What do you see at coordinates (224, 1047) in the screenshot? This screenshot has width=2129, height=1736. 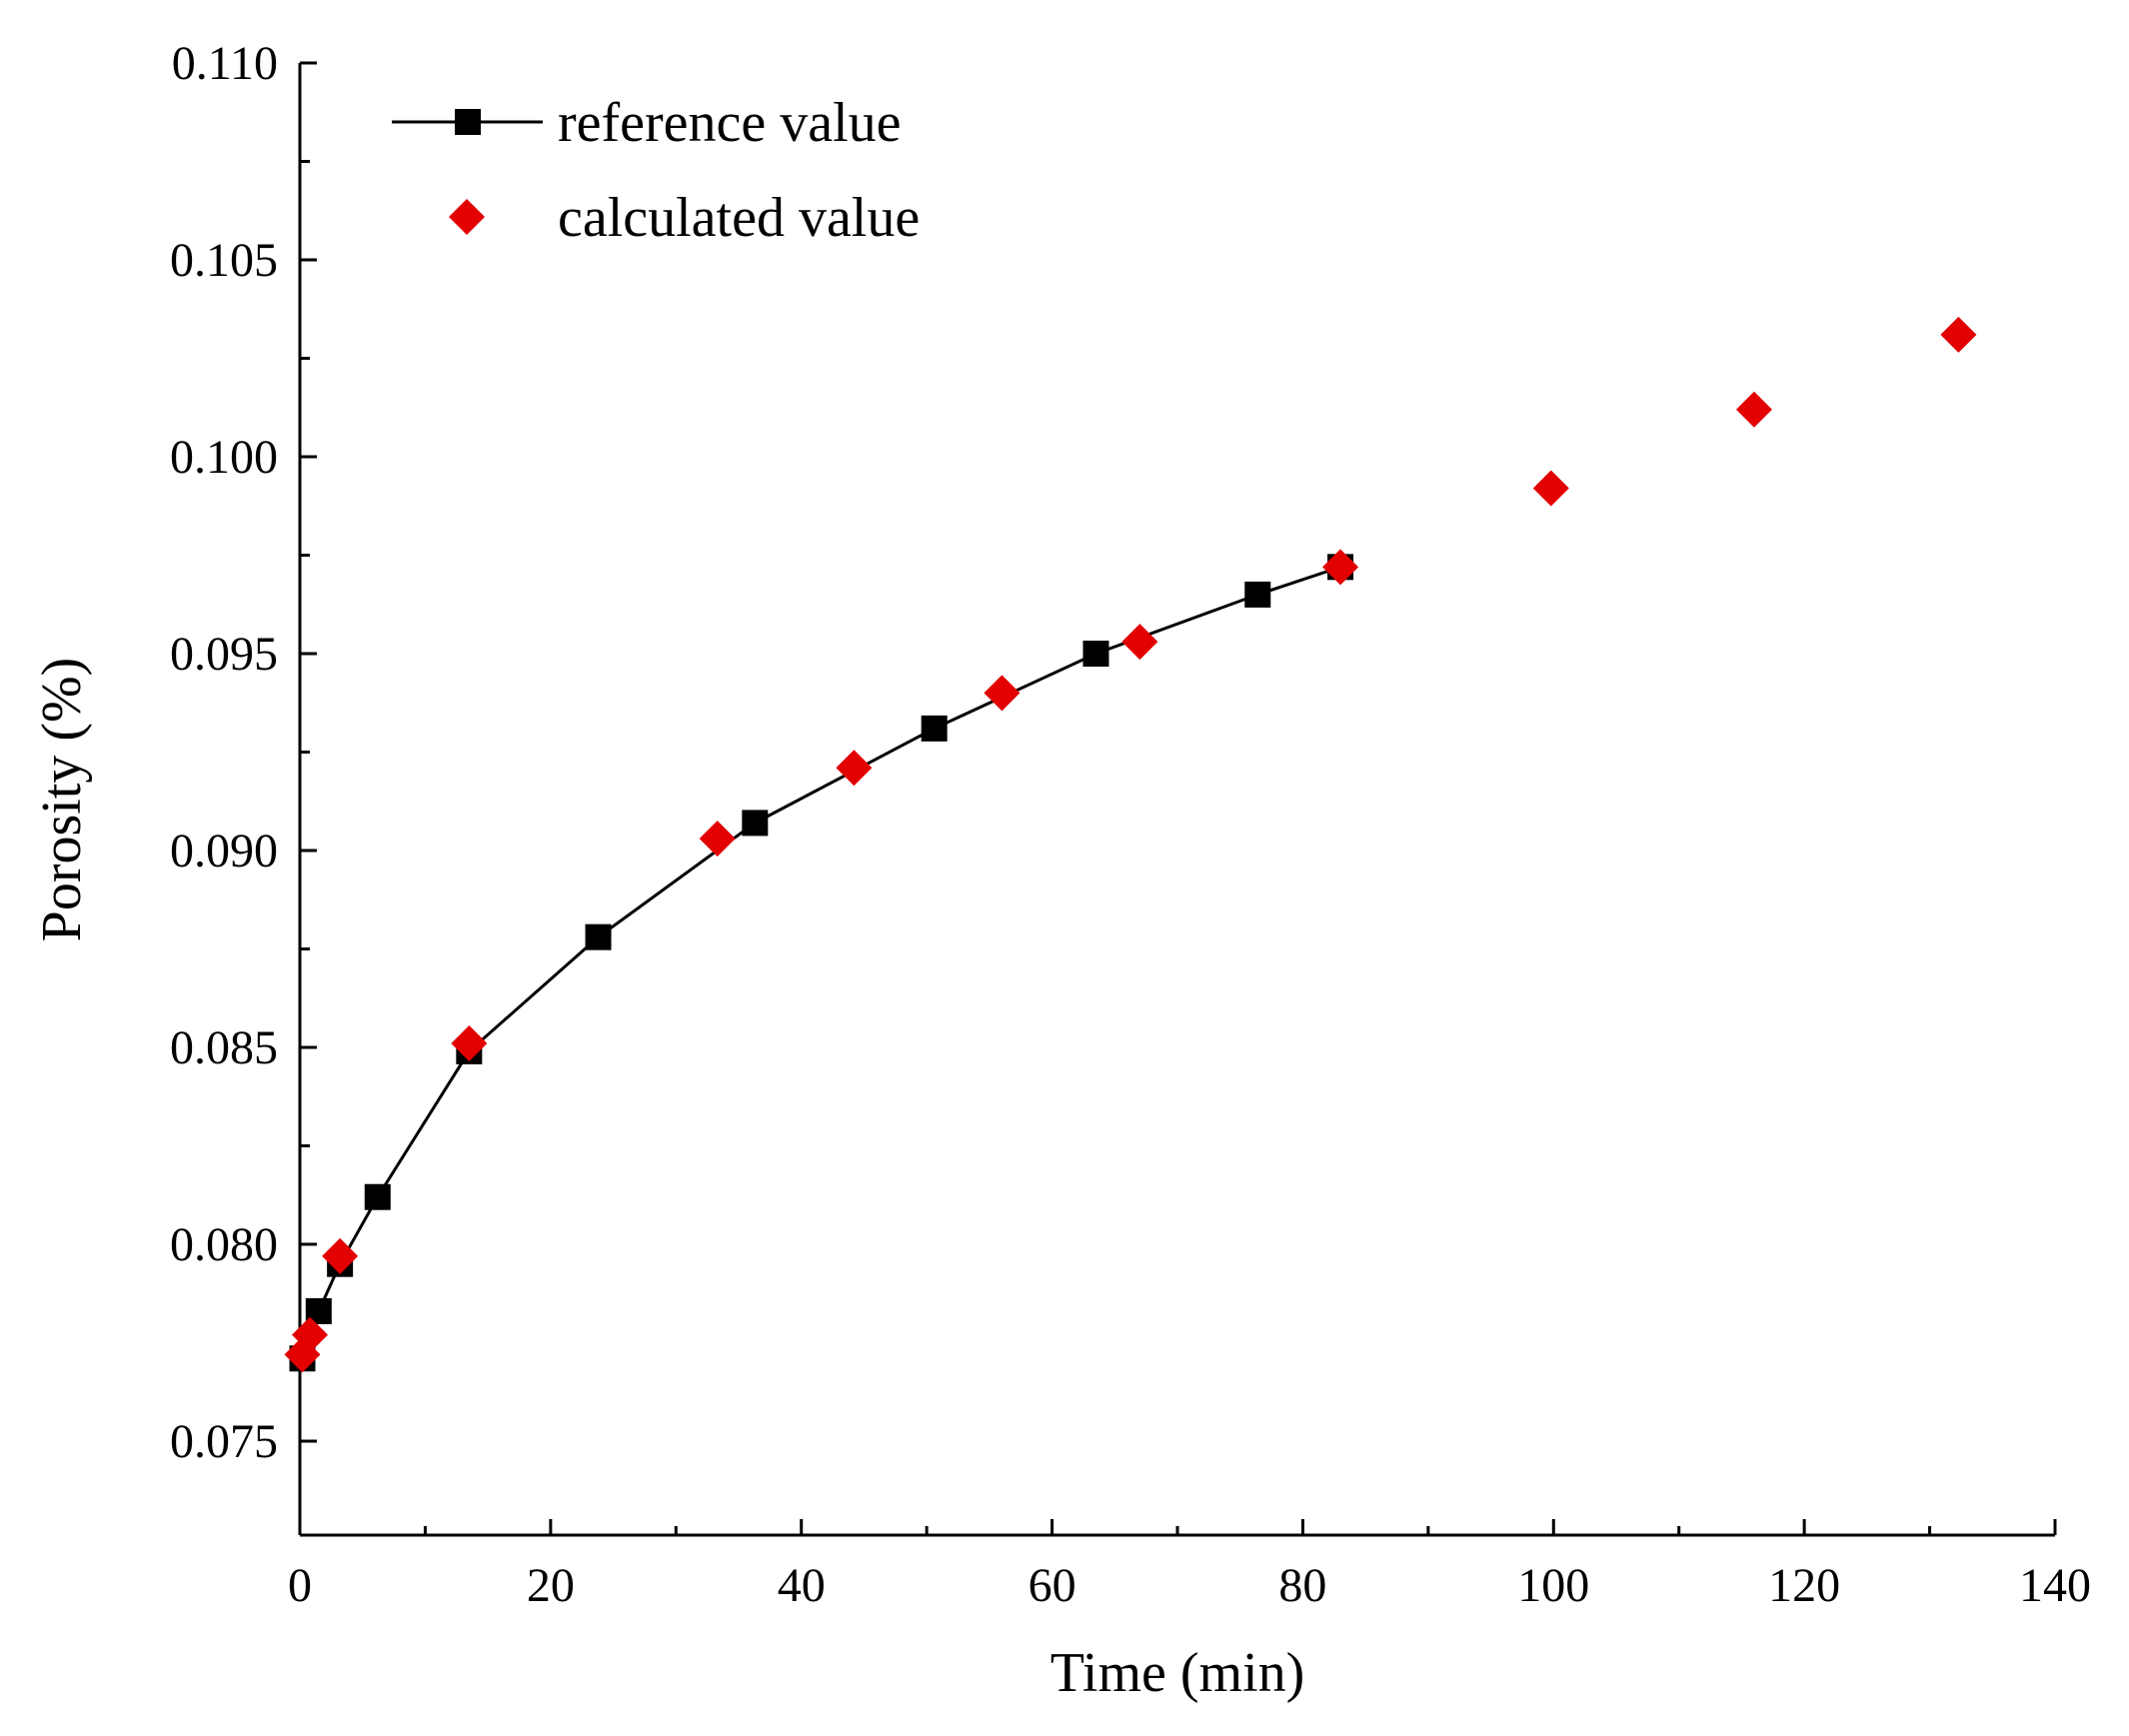 I see `y-tick-label: 0.085` at bounding box center [224, 1047].